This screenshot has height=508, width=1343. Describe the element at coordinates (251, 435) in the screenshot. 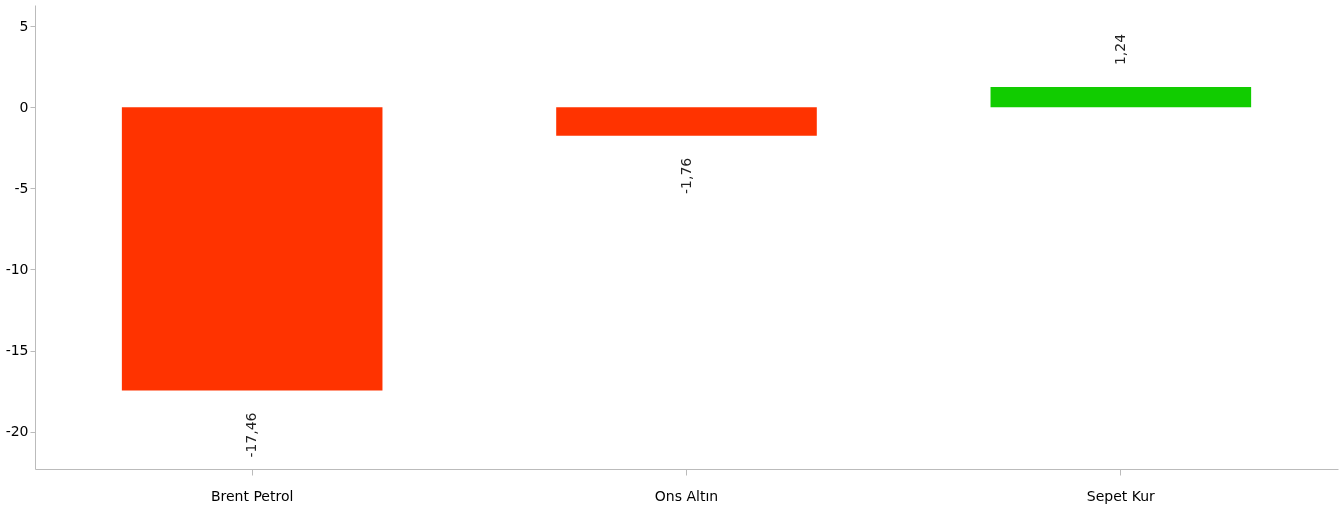

I see `data-label: -17,46` at that location.